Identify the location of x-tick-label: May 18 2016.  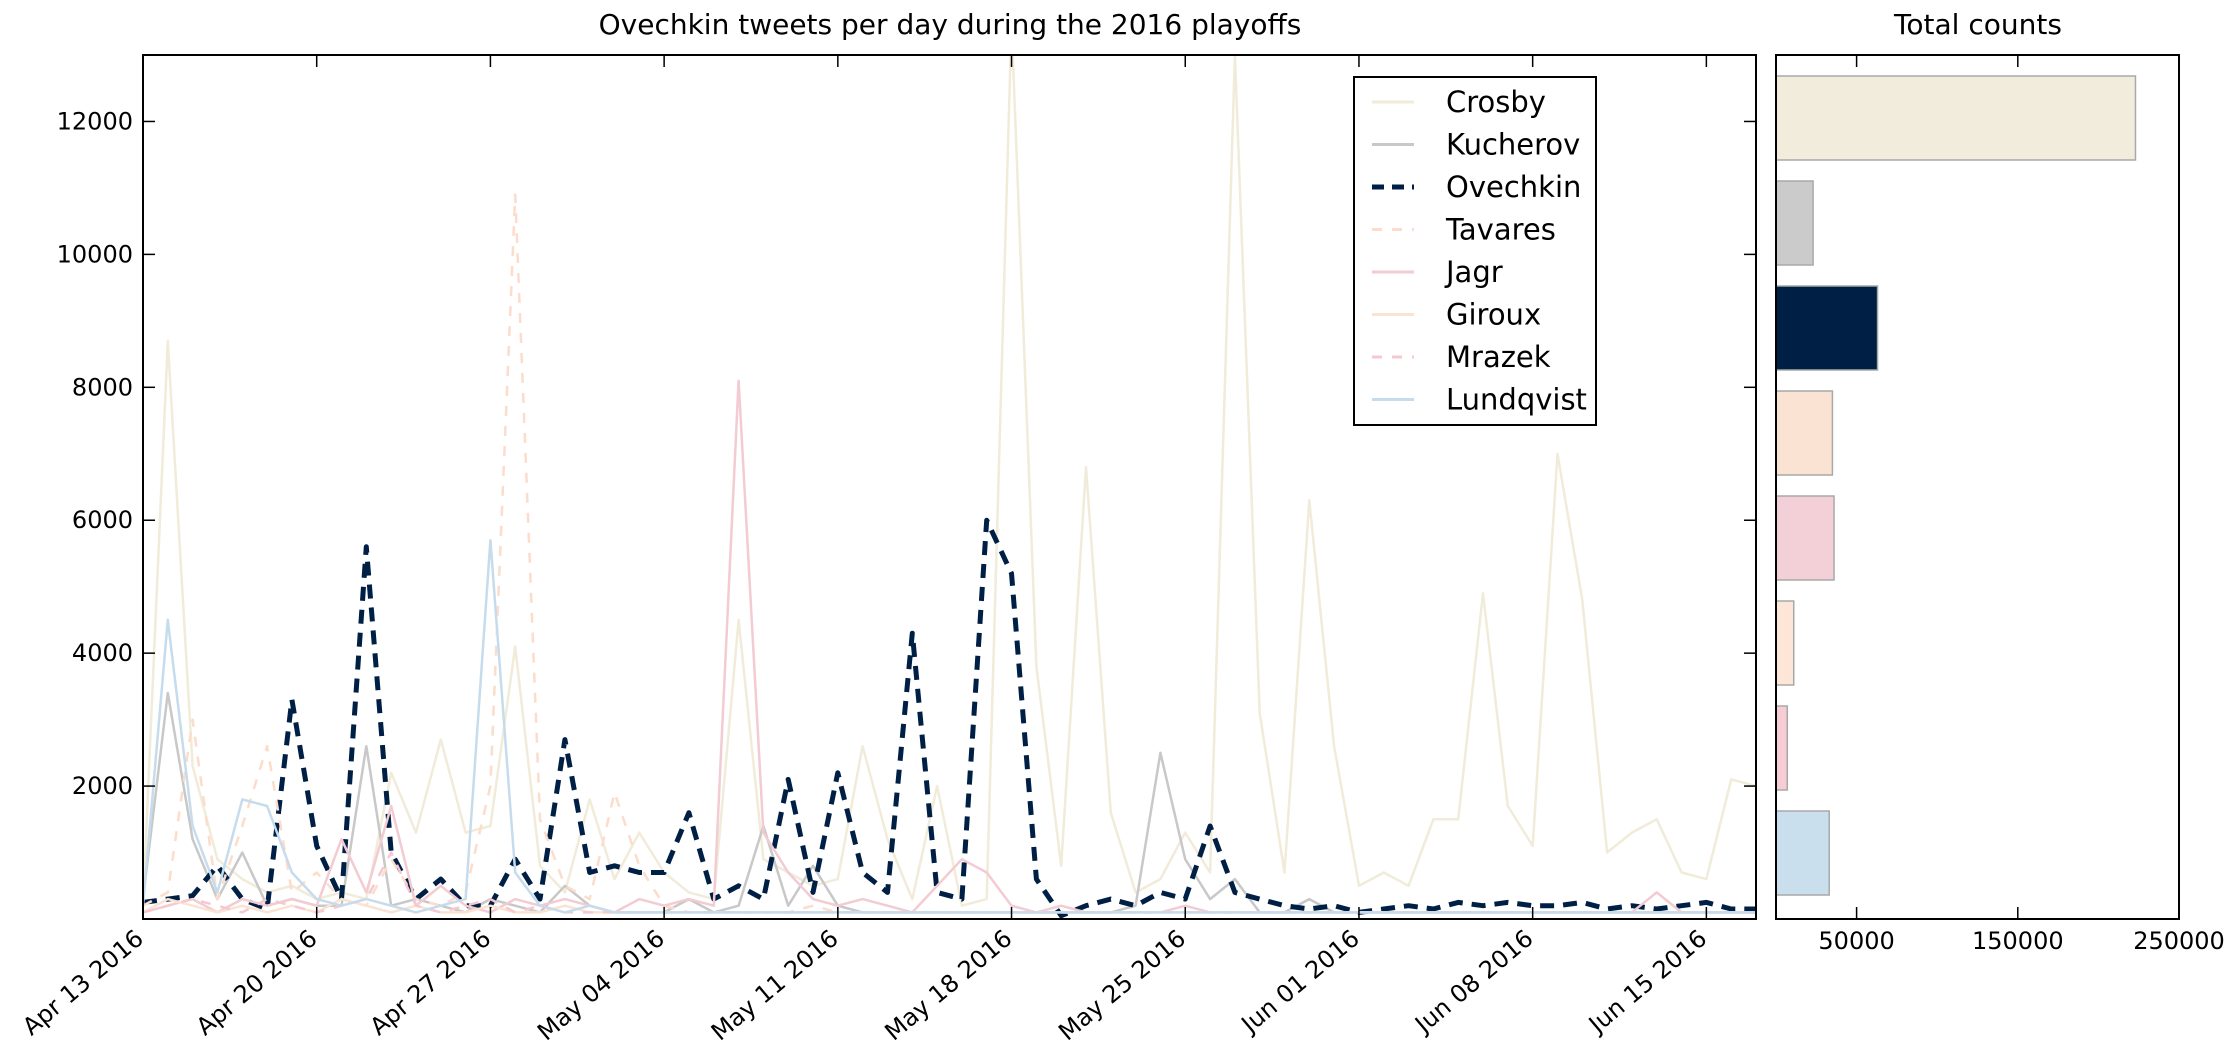
(949, 985).